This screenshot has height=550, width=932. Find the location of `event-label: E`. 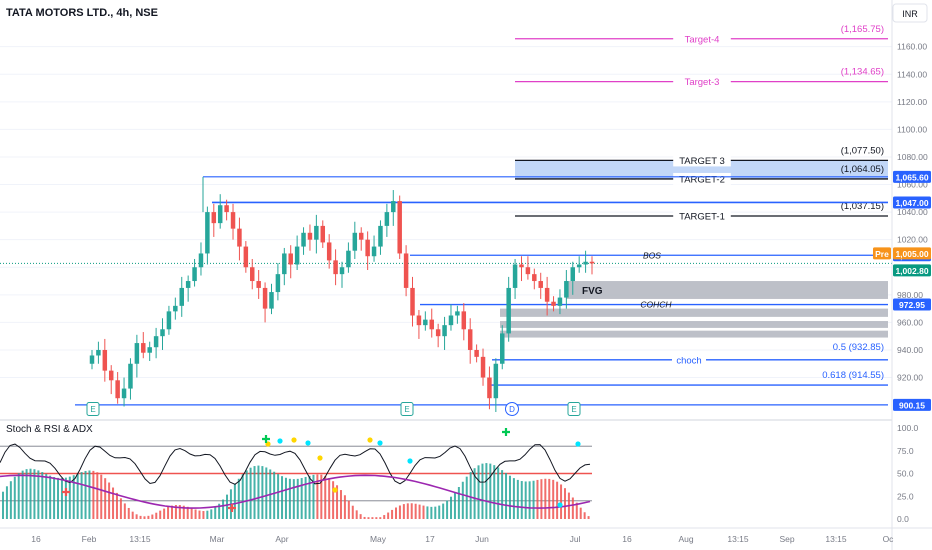

event-label: E is located at coordinates (406, 409).